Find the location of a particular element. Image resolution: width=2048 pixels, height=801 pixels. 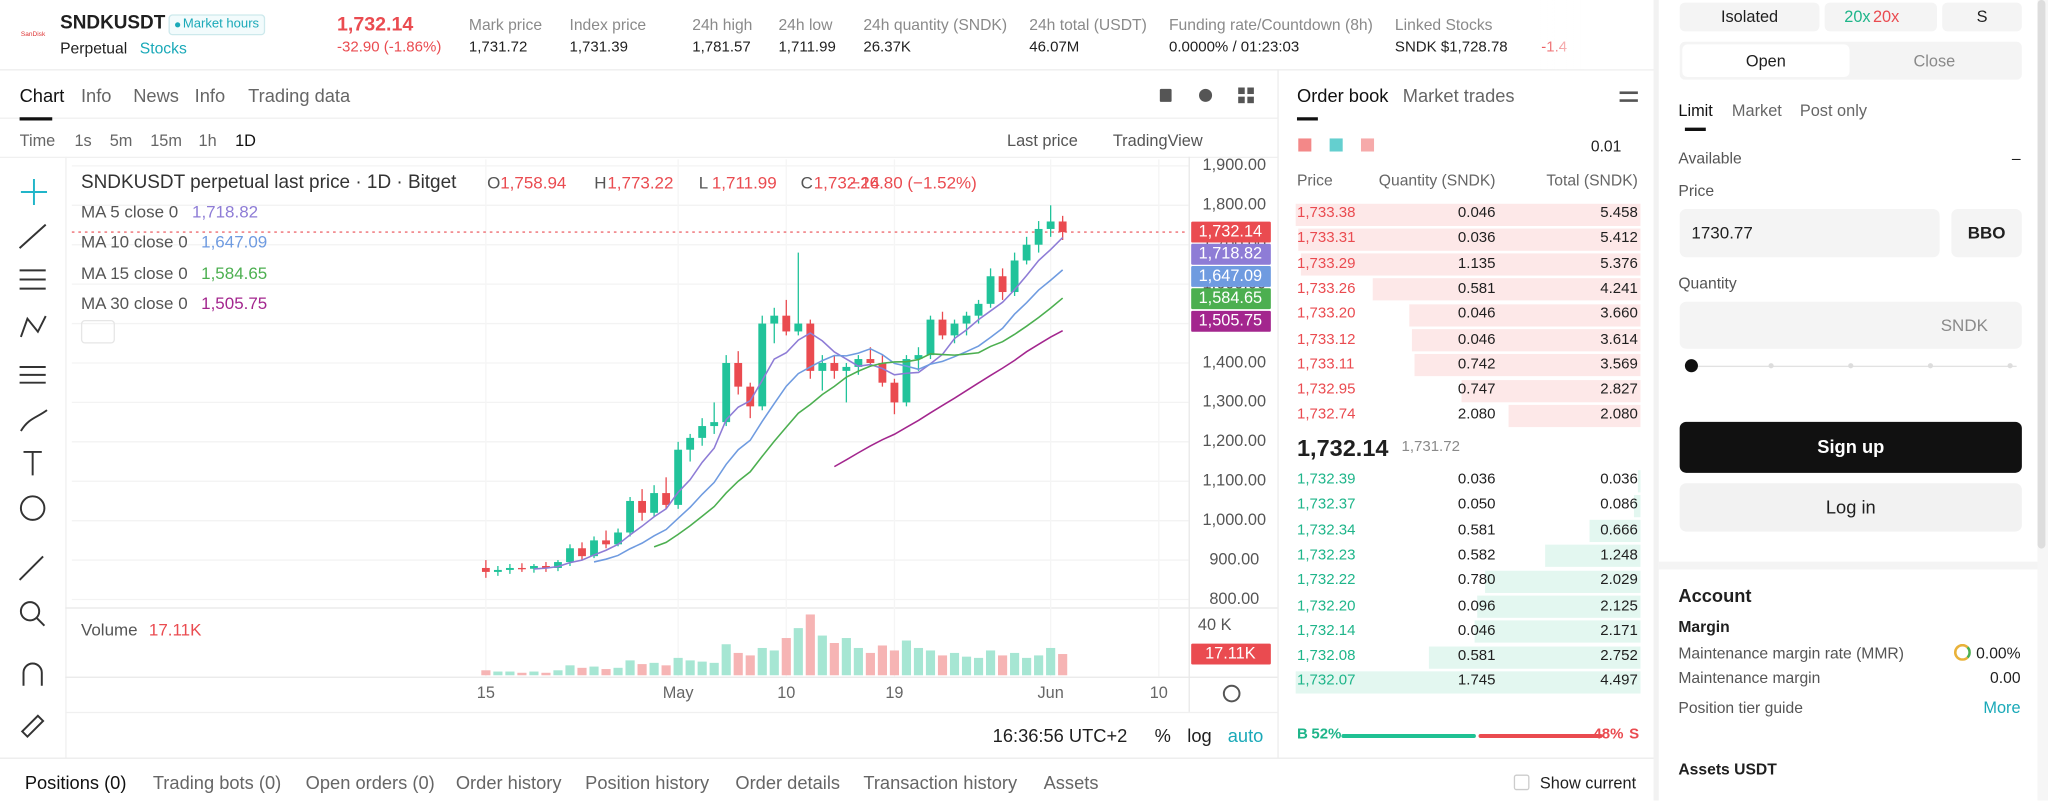

interval: Time is located at coordinates (37, 140).